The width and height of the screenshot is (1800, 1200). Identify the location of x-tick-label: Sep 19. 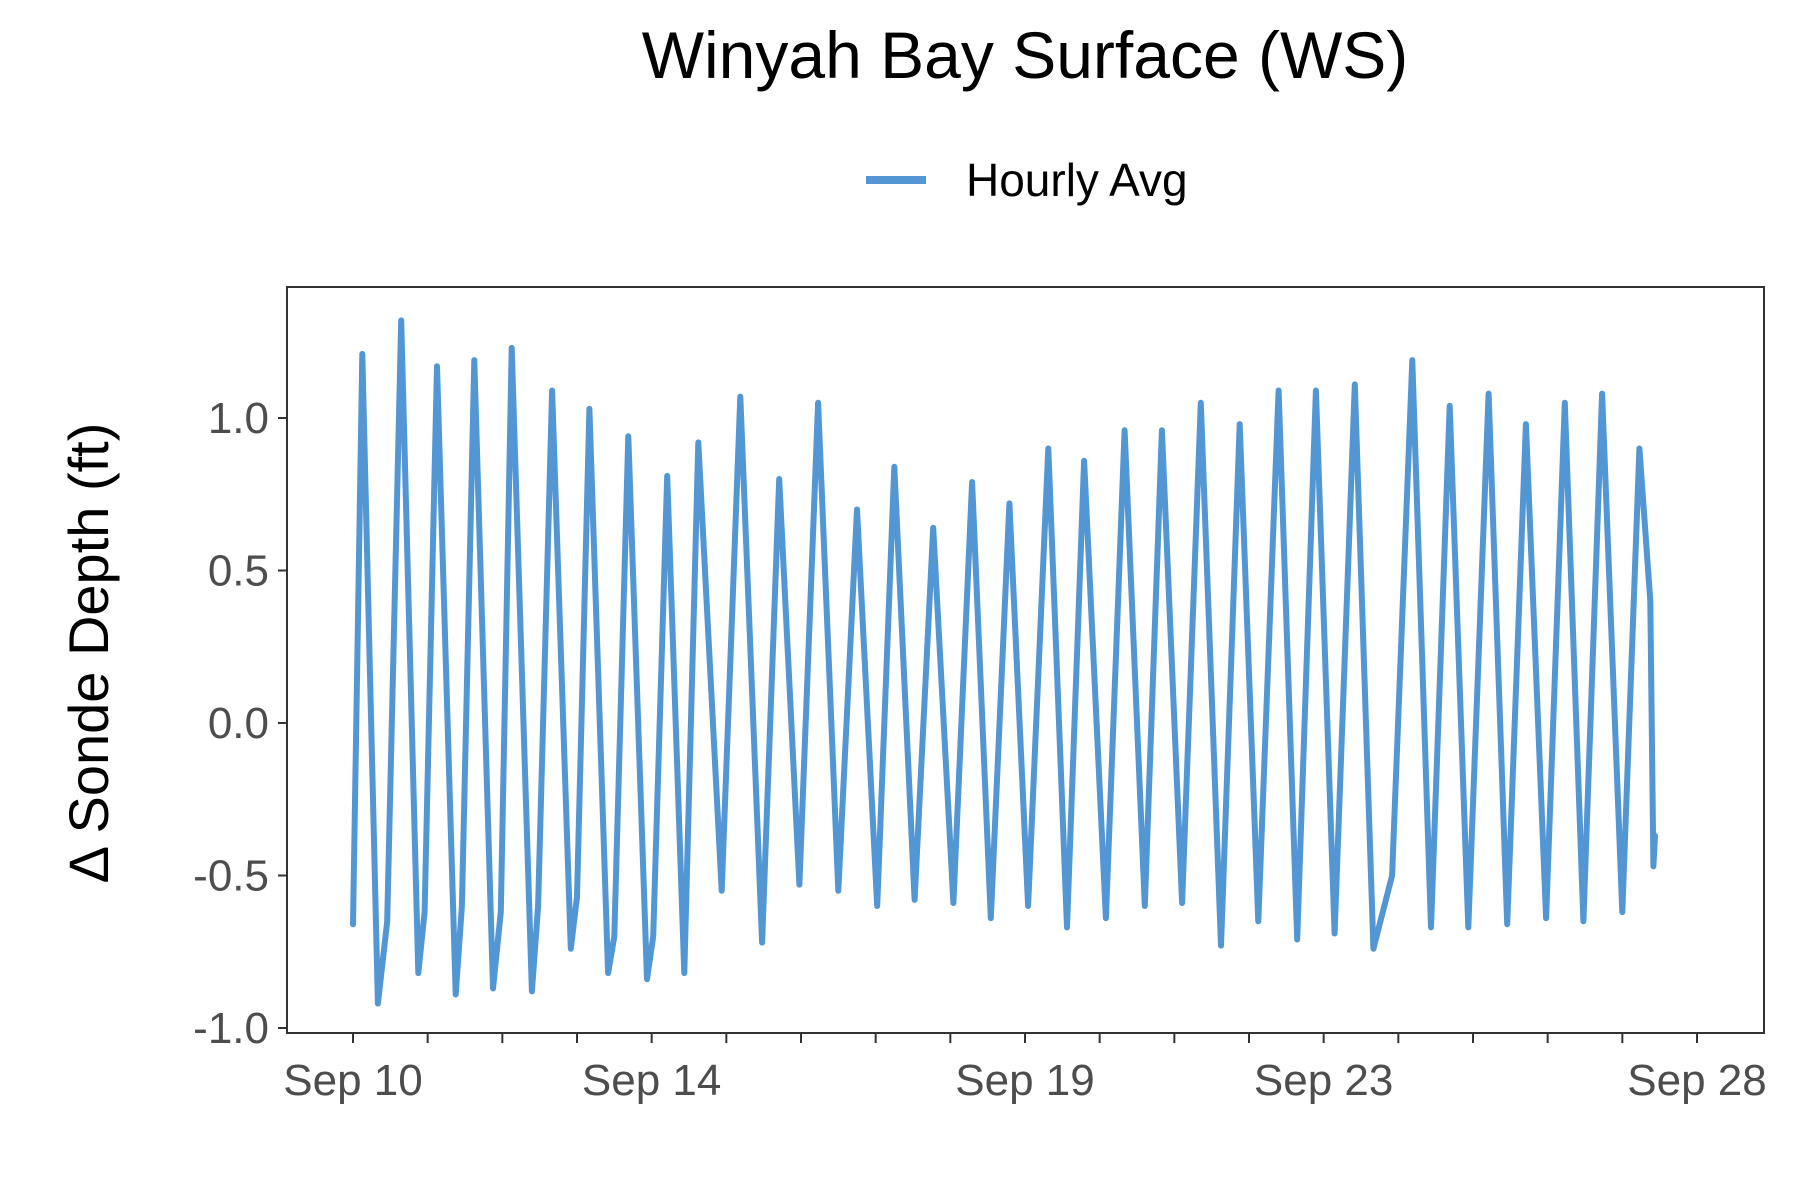
(1024, 1080).